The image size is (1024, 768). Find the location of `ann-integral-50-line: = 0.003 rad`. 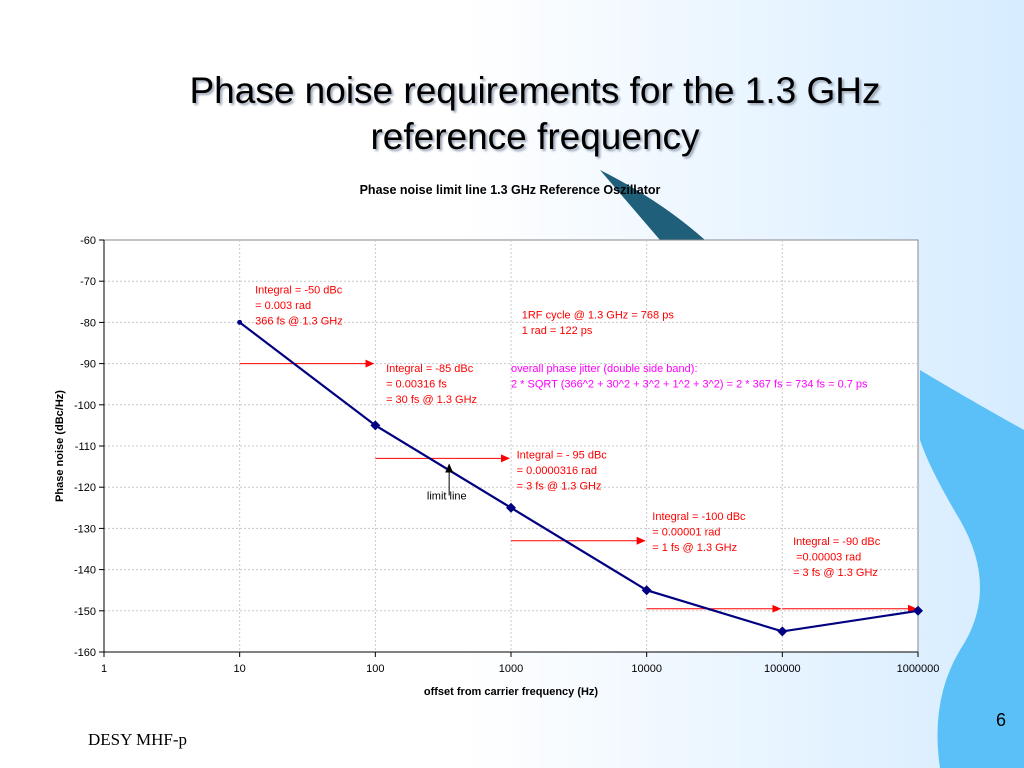

ann-integral-50-line: = 0.003 rad is located at coordinates (283, 306).